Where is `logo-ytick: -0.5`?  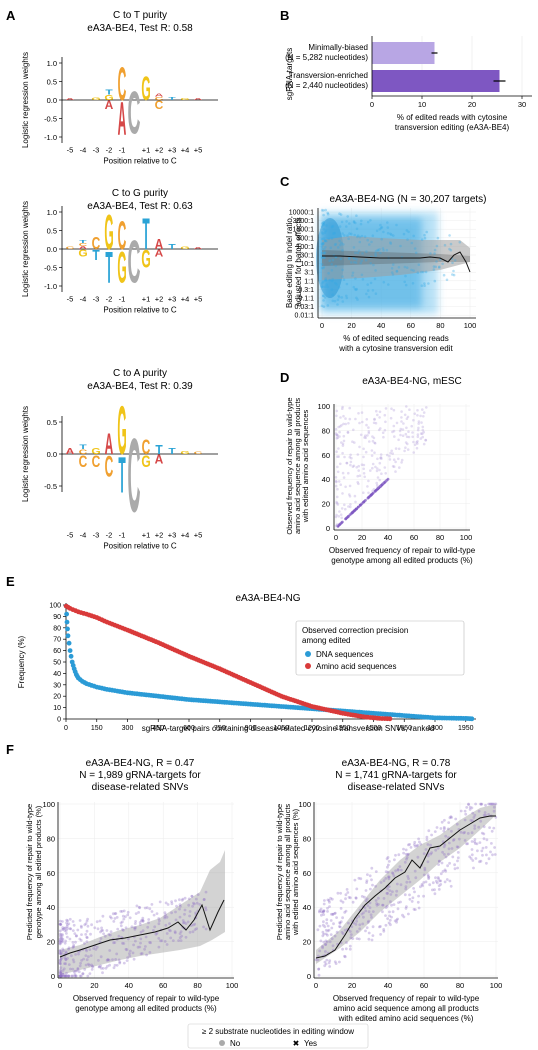 logo-ytick: -0.5 is located at coordinates (50, 486).